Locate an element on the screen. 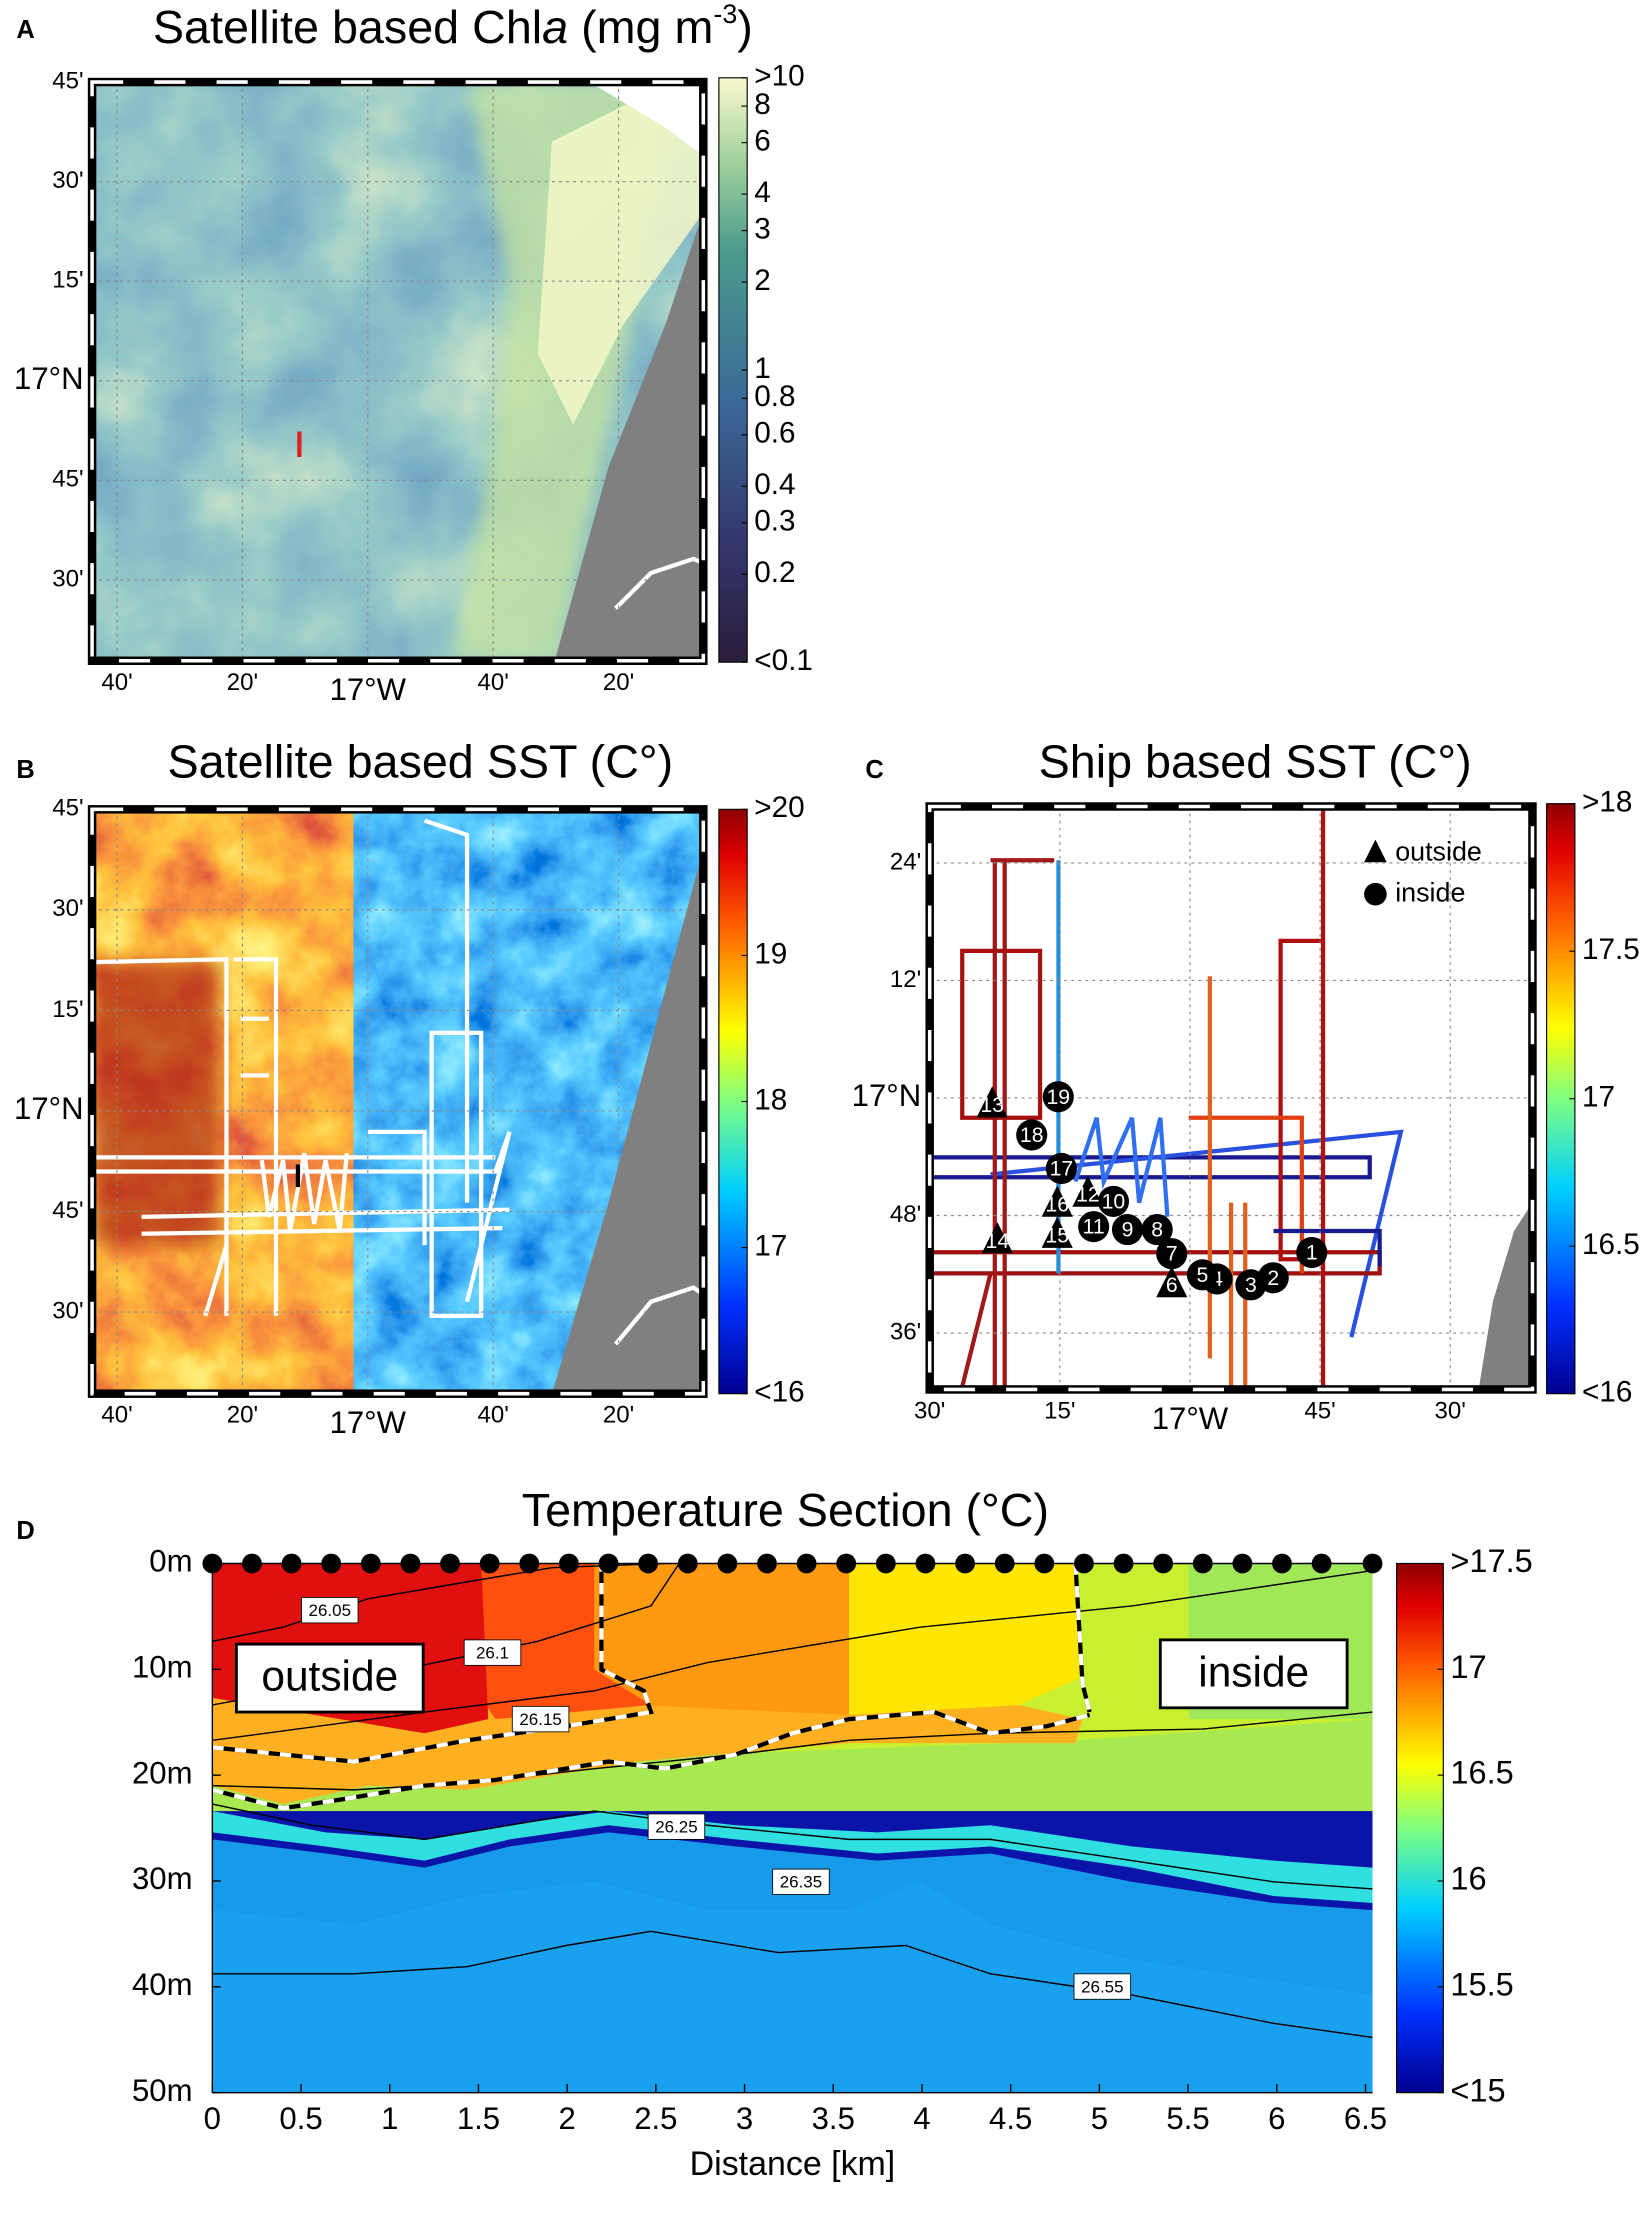 This screenshot has width=1650, height=2220. y-tick-label: 30m is located at coordinates (162, 1878).